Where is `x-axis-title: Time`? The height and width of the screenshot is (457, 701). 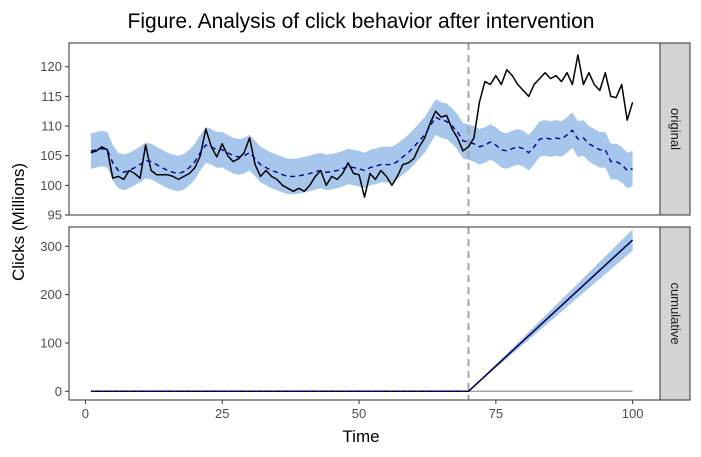
x-axis-title: Time is located at coordinates (360, 436).